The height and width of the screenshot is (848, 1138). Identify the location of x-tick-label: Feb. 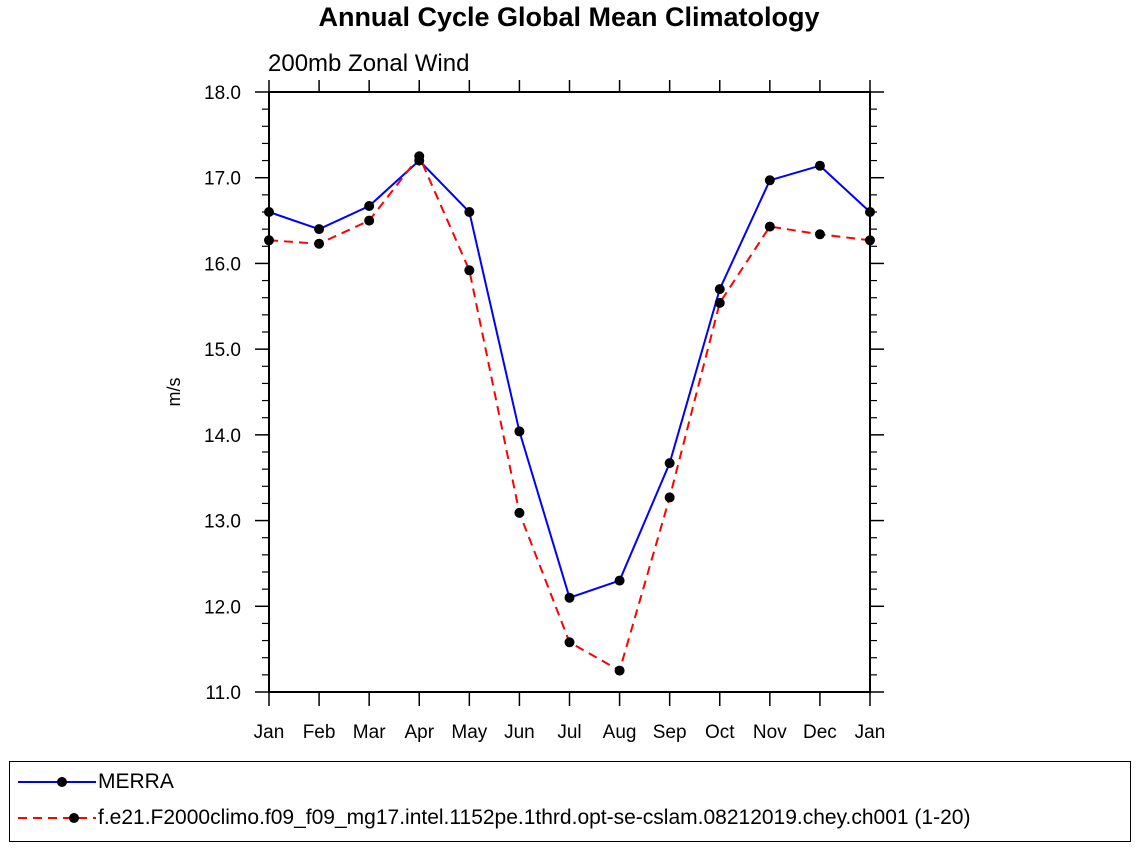
(319, 732).